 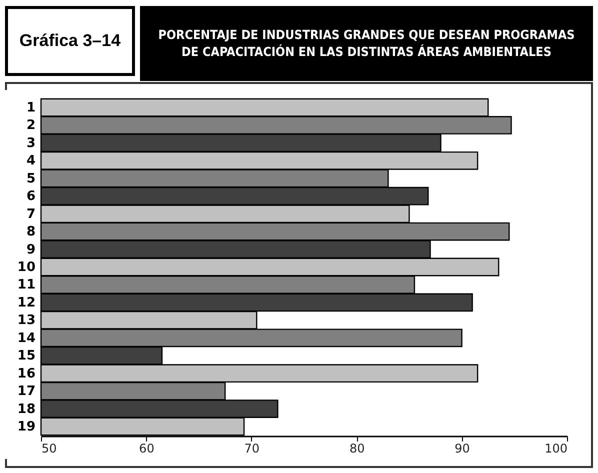 I want to click on y-tick-label: 7, so click(x=31, y=214).